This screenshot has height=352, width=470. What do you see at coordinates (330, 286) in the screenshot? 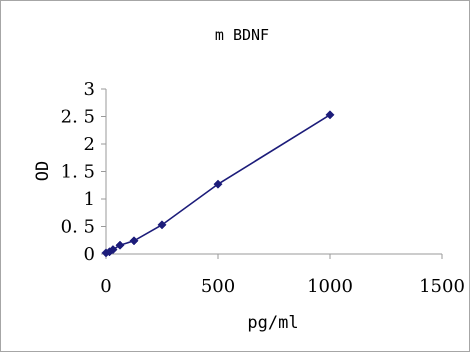
I see `x-tick-label: 1000` at bounding box center [330, 286].